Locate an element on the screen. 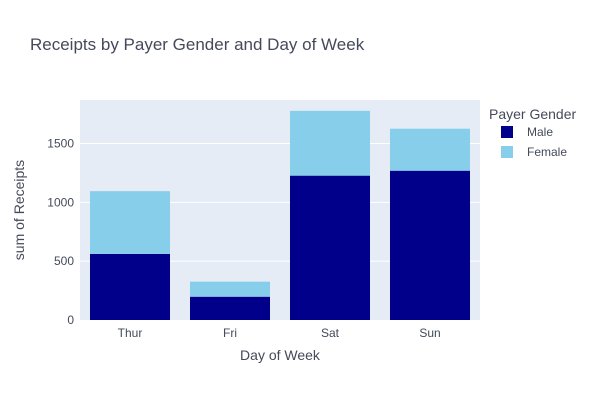  y-axis-title: sum of Receipts is located at coordinates (19, 210).